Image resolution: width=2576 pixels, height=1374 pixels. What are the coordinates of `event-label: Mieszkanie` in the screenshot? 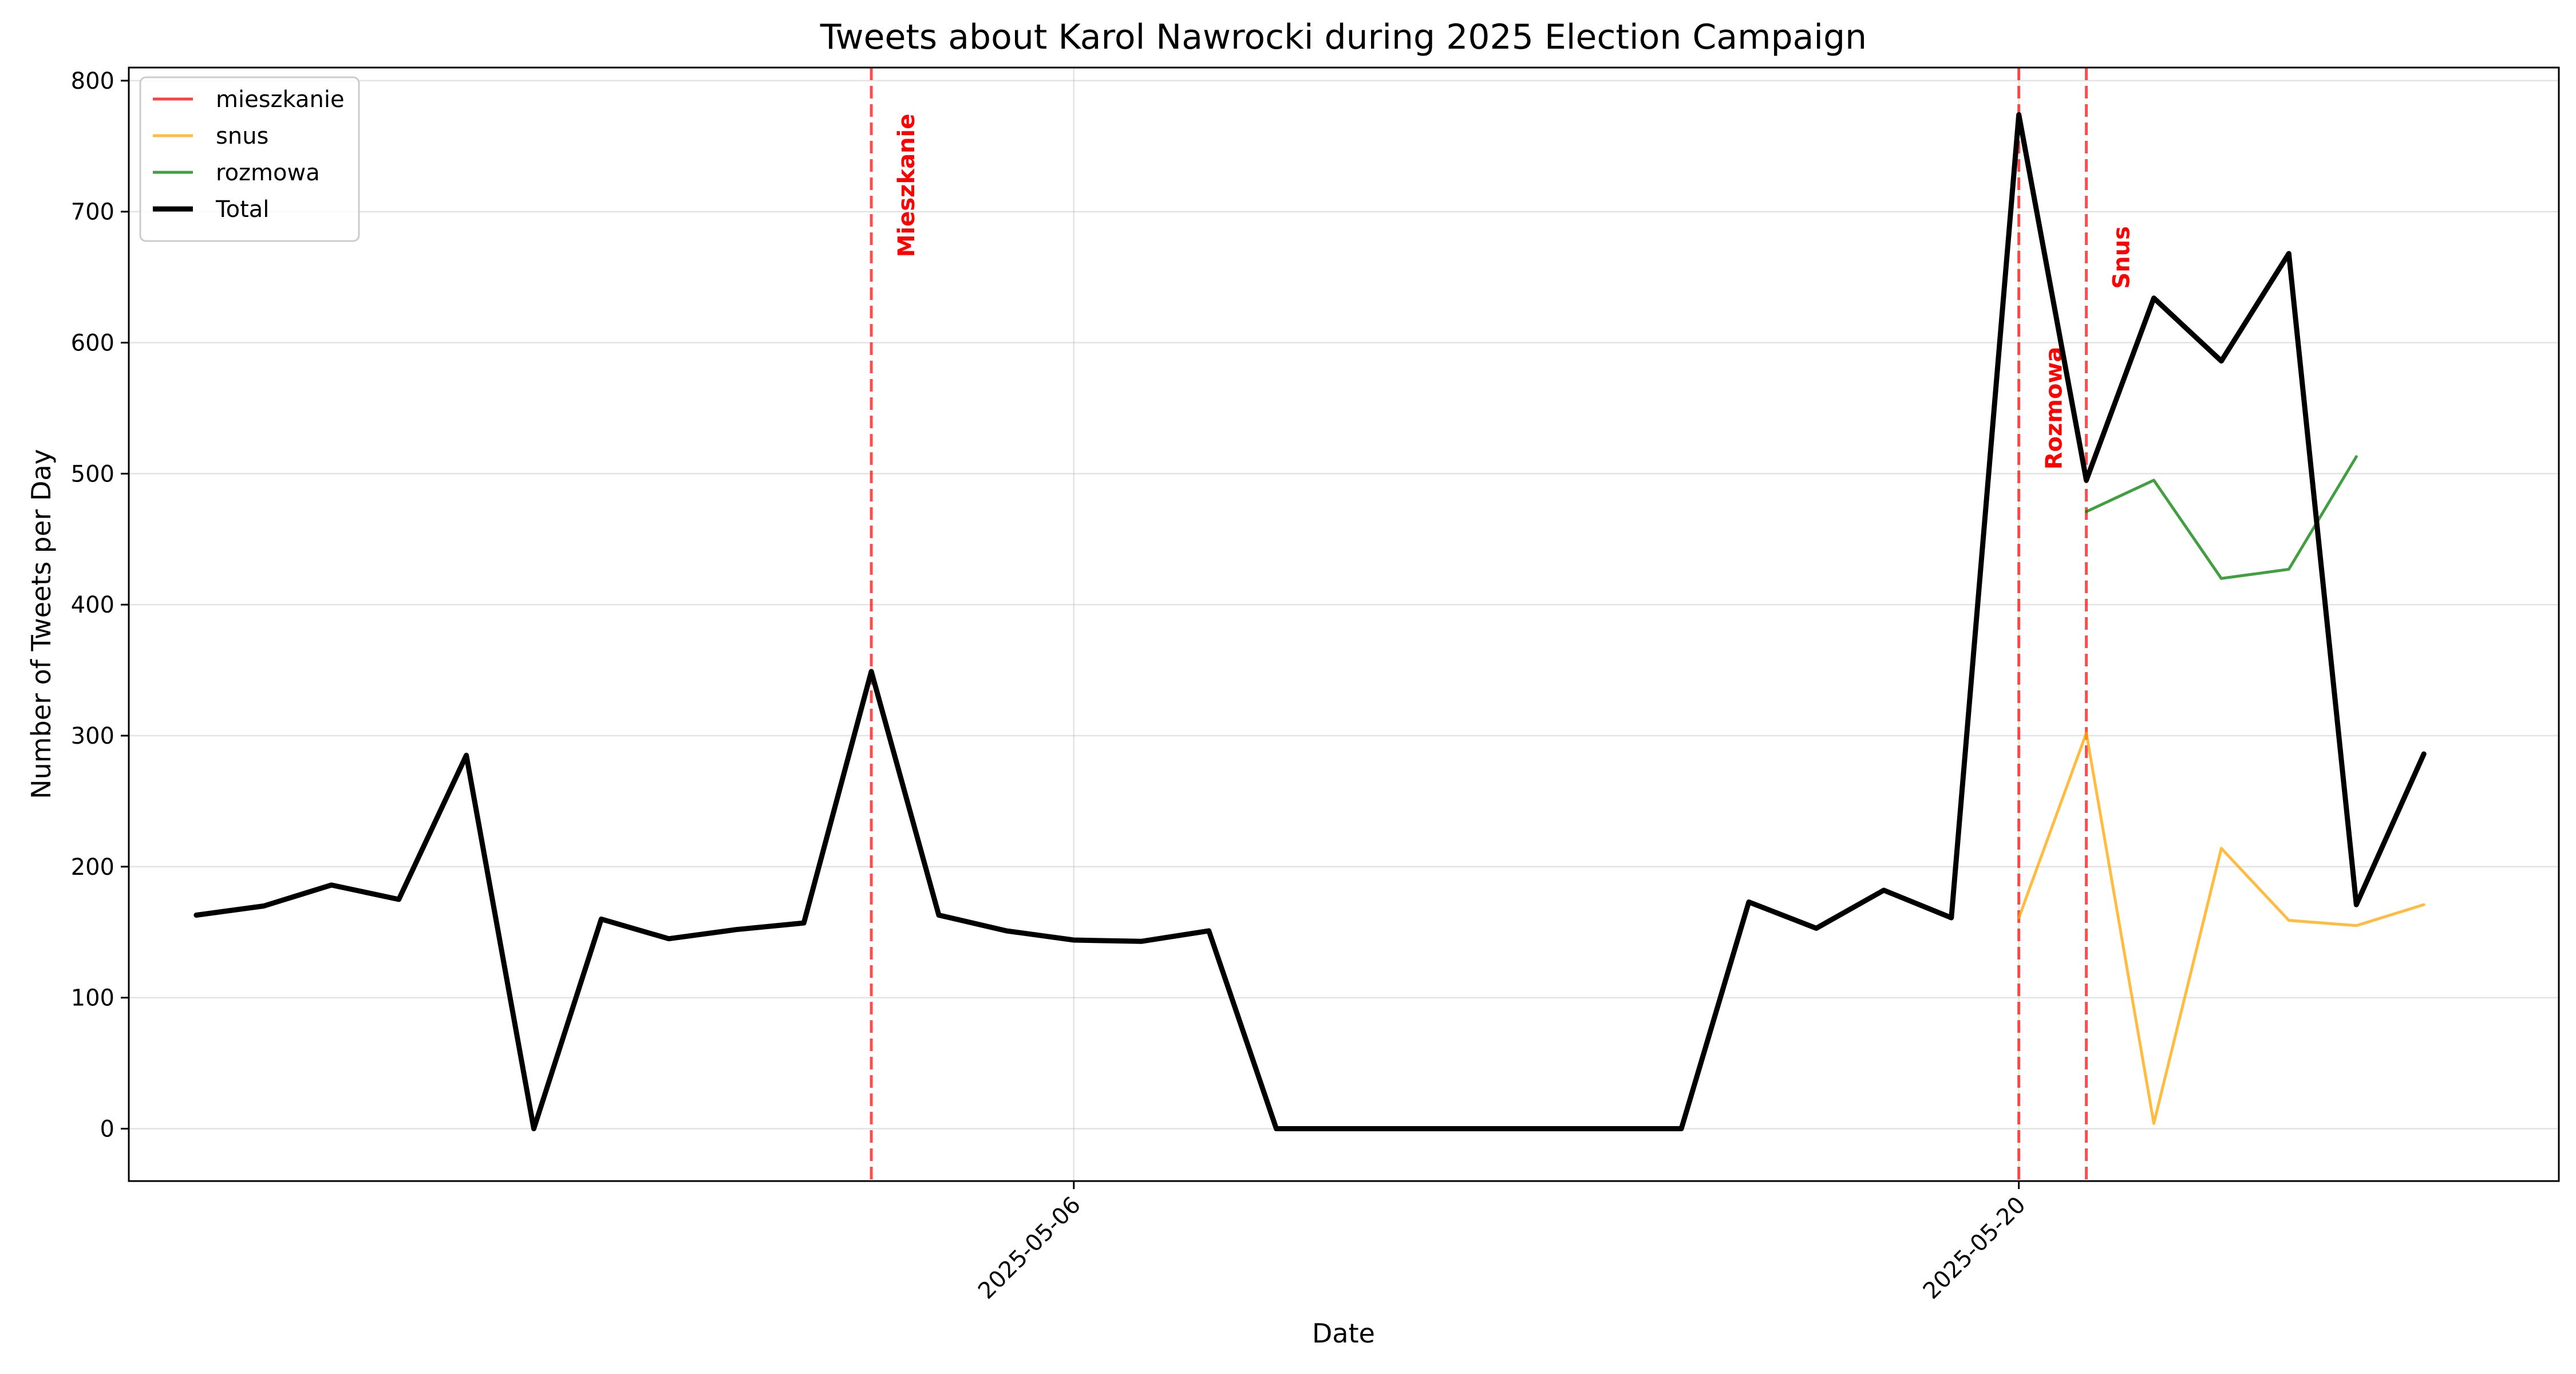 It's located at (907, 186).